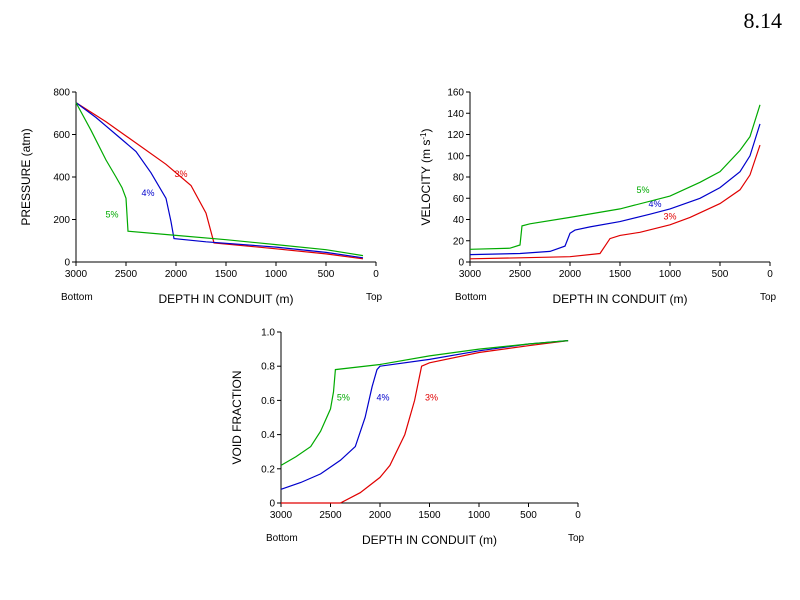 Image resolution: width=800 pixels, height=600 pixels. Describe the element at coordinates (237, 417) in the screenshot. I see `y-axis-label: VOID FRACTION` at that location.